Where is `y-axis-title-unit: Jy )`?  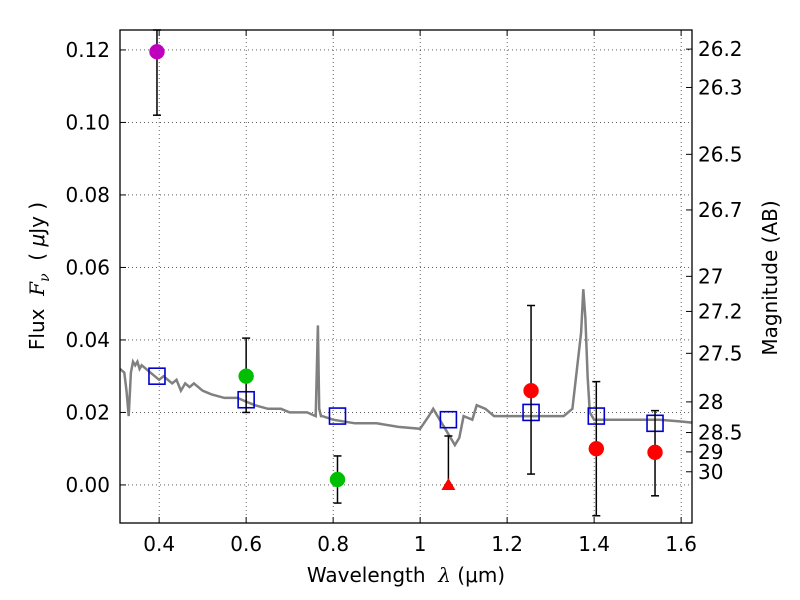
y-axis-title-unit: Jy ) is located at coordinates (37, 219).